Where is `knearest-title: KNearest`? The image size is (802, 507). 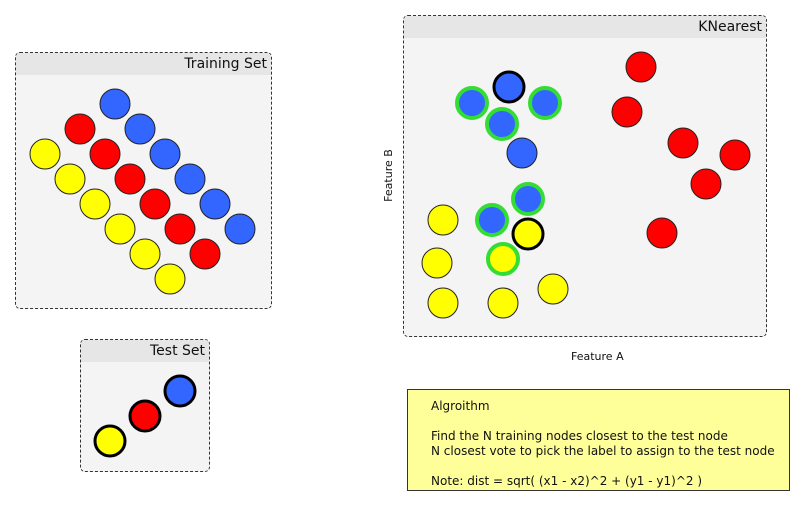 knearest-title: KNearest is located at coordinates (585, 27).